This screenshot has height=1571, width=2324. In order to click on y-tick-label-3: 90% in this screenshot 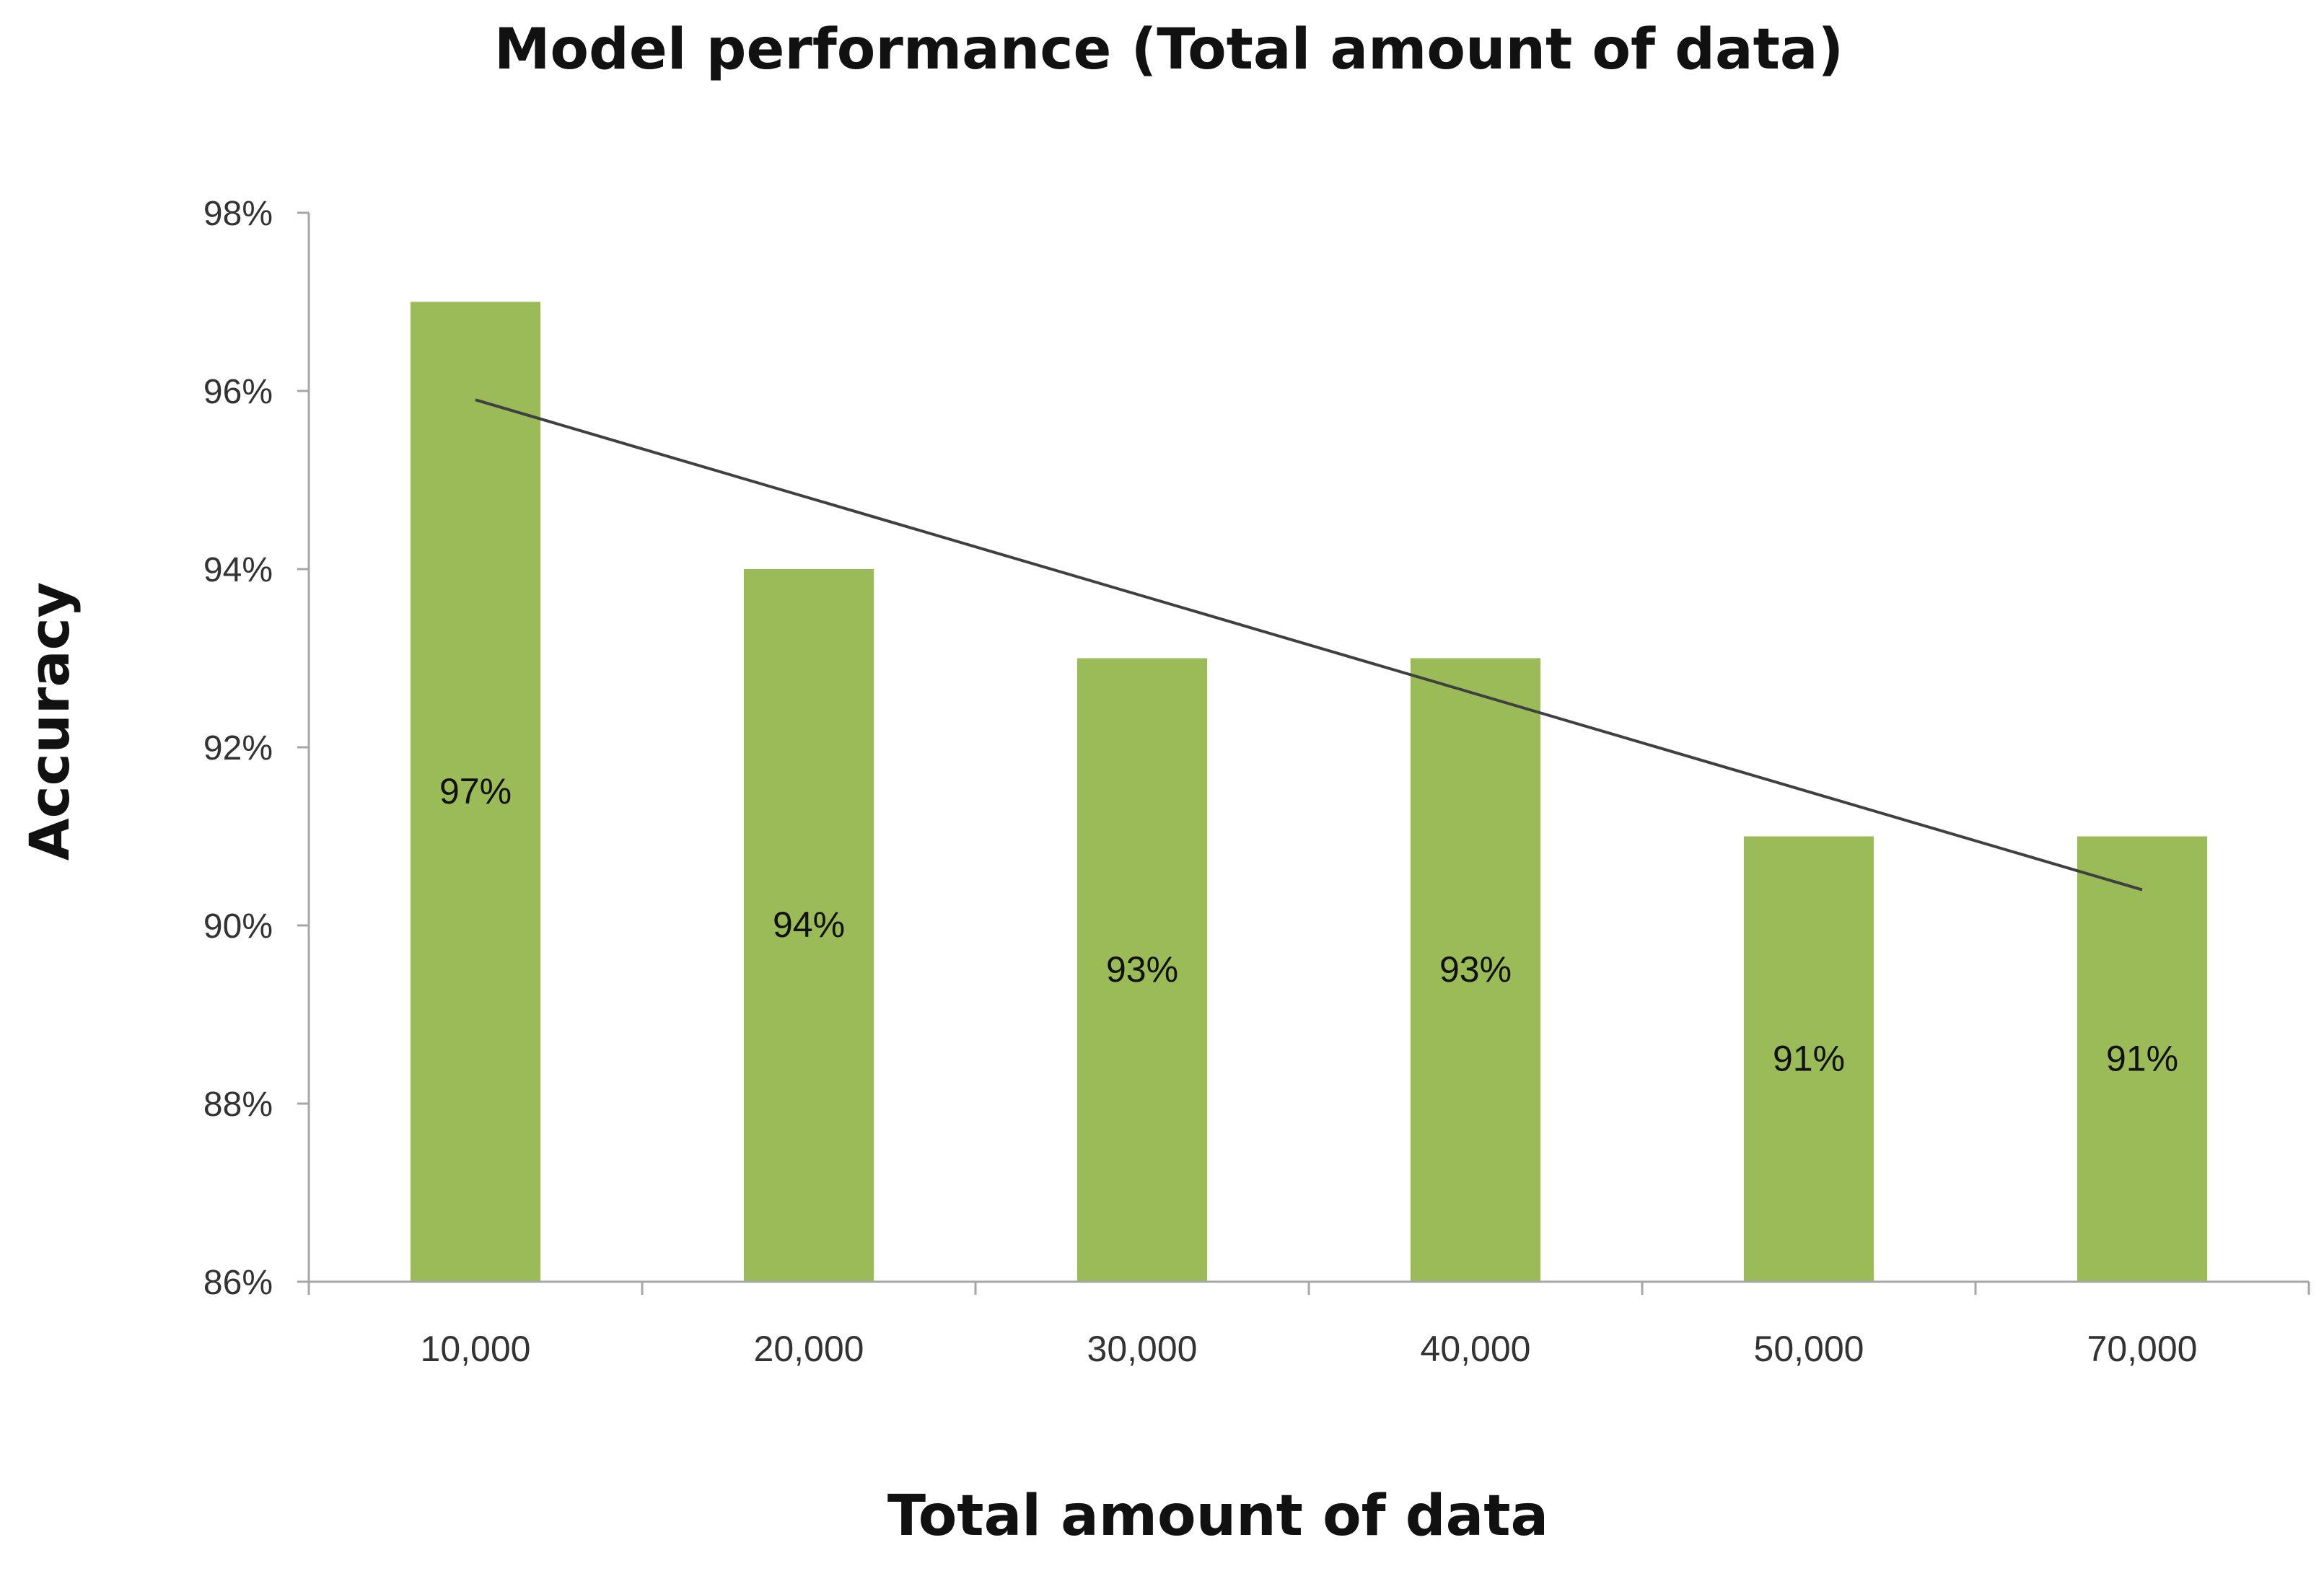, I will do `click(238, 927)`.